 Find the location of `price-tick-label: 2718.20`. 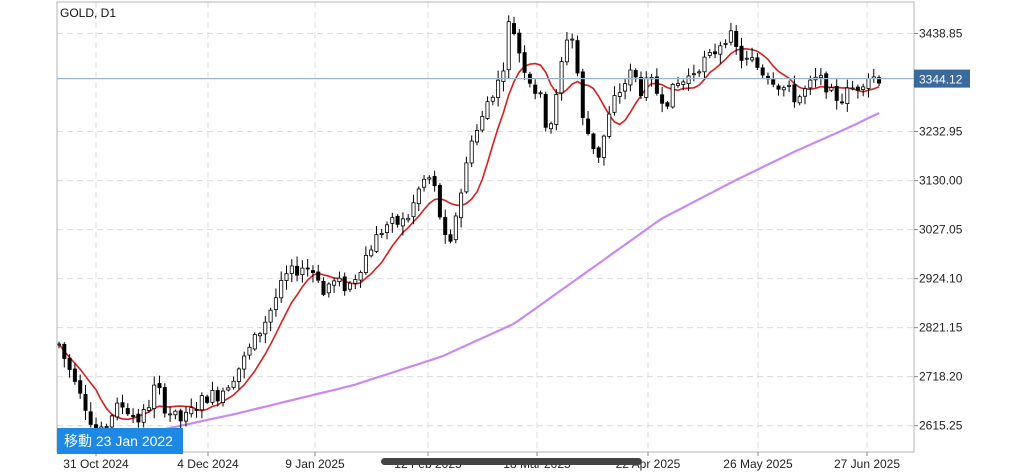

price-tick-label: 2718.20 is located at coordinates (941, 377).